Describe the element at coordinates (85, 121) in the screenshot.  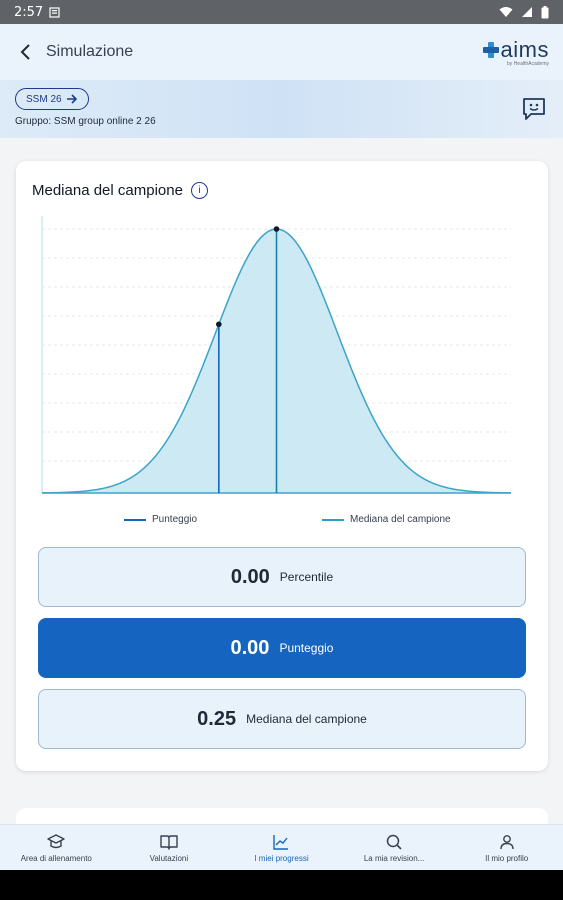
I see `group-text: Gruppo: SSM group online 2 26` at that location.